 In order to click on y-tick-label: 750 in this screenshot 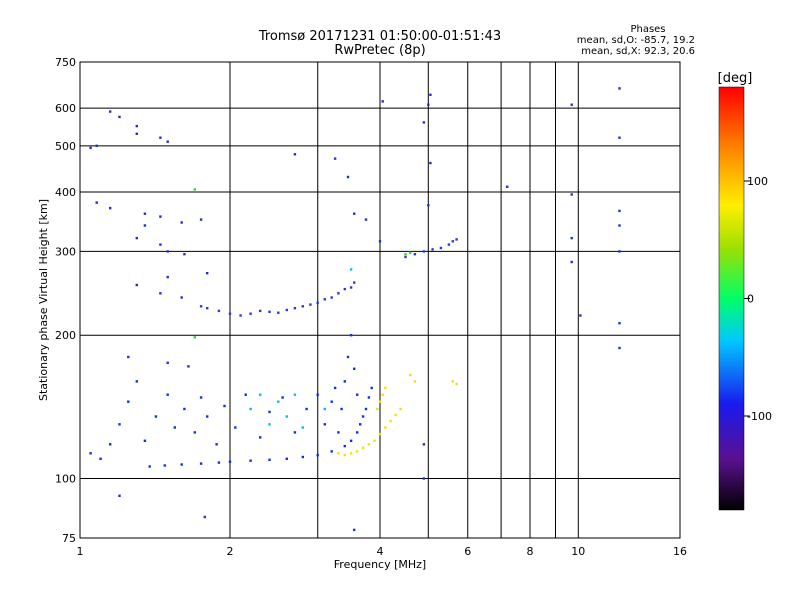, I will do `click(65, 62)`.